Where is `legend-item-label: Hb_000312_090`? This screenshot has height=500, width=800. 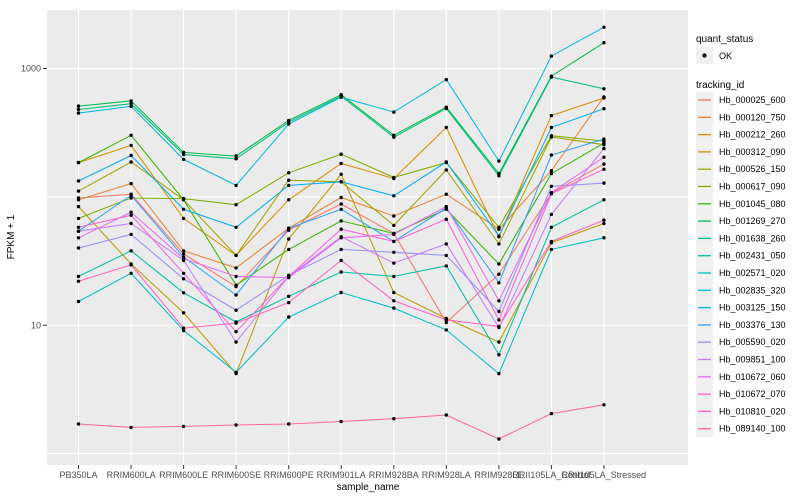 legend-item-label: Hb_000312_090 is located at coordinates (752, 152).